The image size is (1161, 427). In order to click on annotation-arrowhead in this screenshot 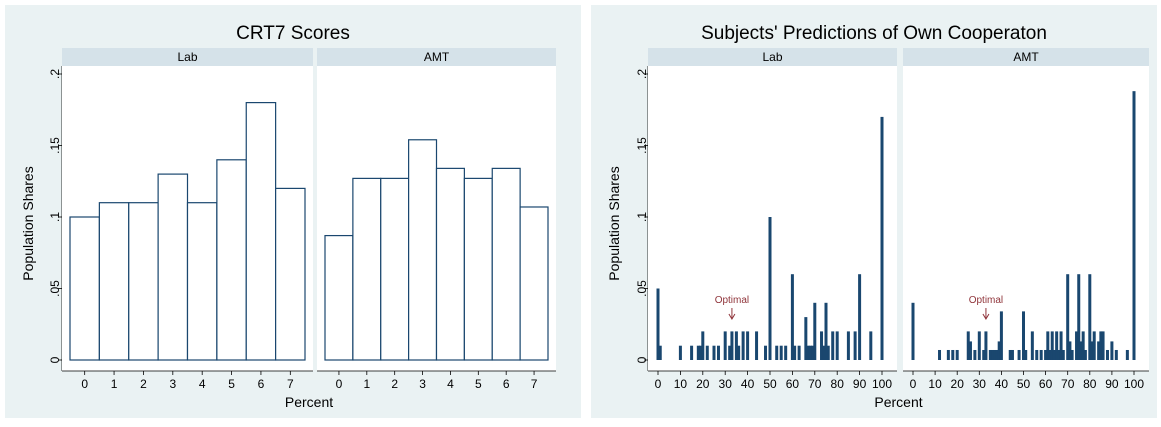, I will do `click(986, 316)`.